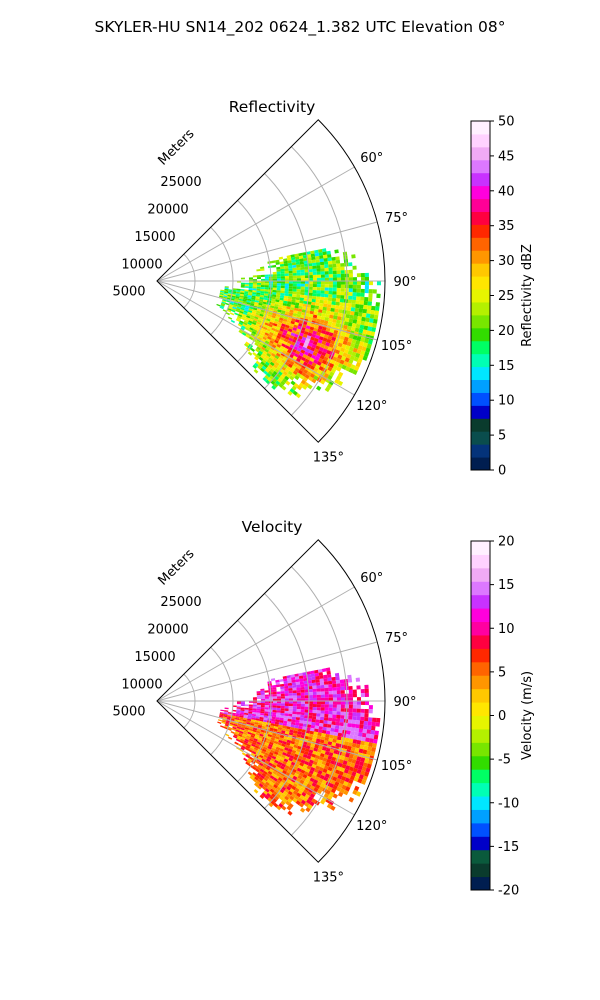 This screenshot has height=1000, width=600. Describe the element at coordinates (396, 218) in the screenshot. I see `bearing-tick-label: 75°` at that location.